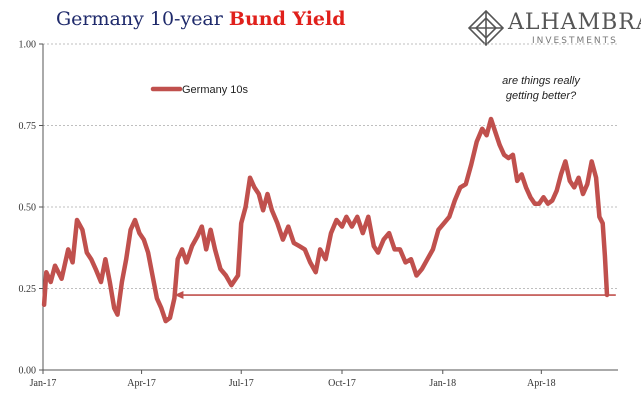  I want to click on chart-title-part1: Germany 10-year, so click(142, 19).